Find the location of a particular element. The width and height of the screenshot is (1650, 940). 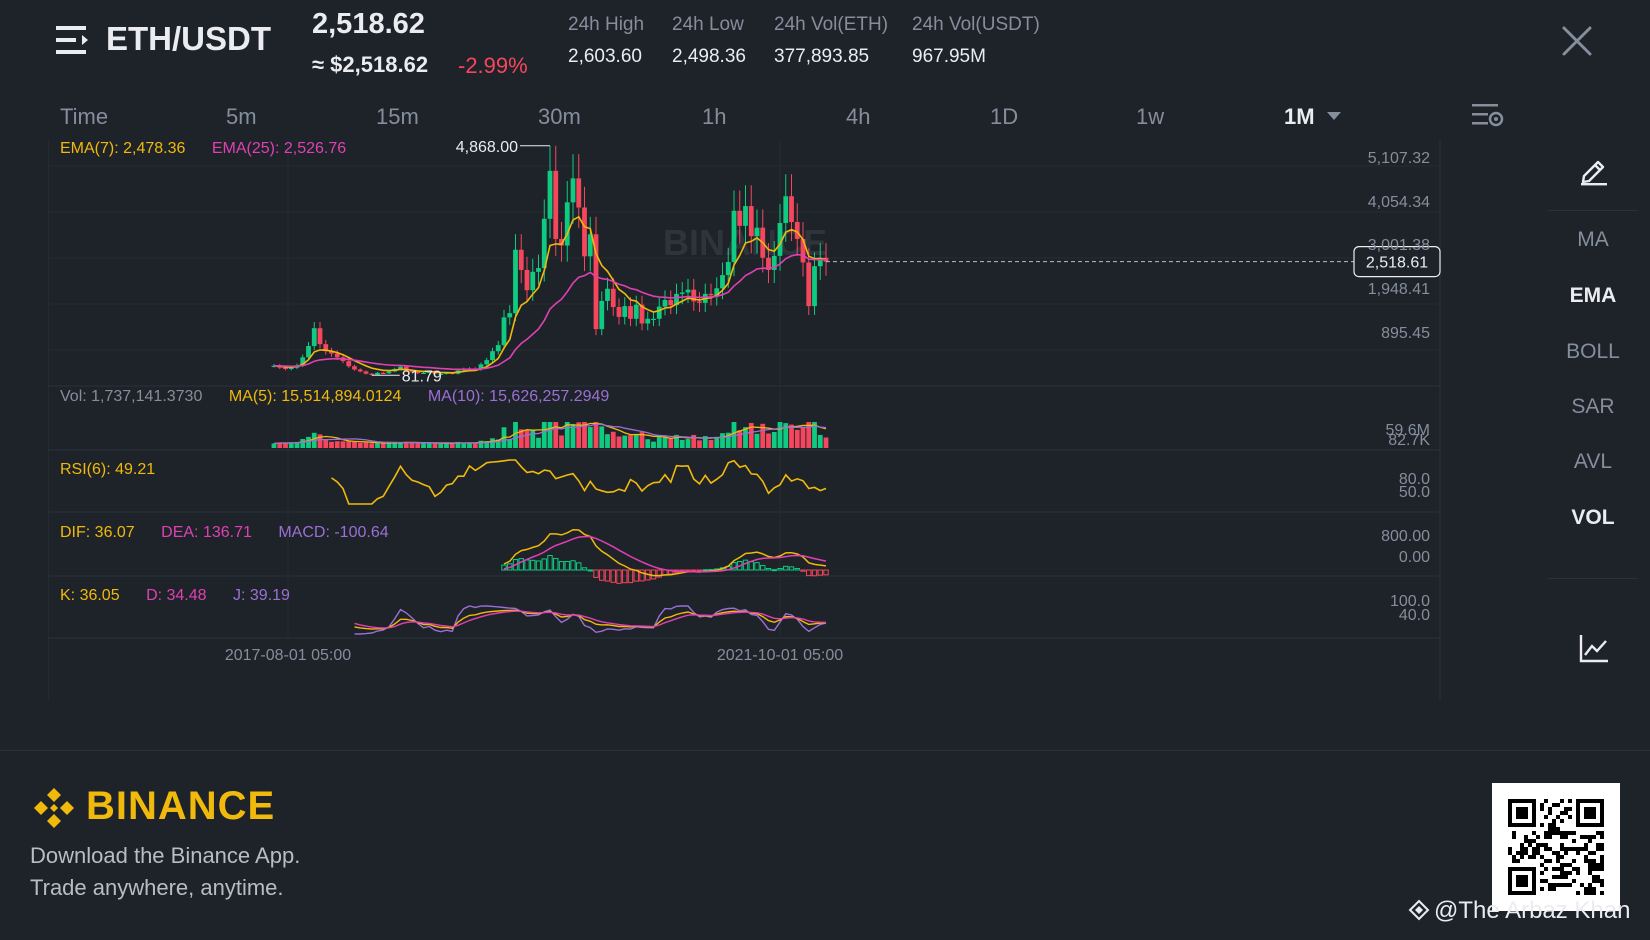

macd-legend: DIF: 36.07 DEA: 136.71 MACD: -100.64 is located at coordinates (235, 533).